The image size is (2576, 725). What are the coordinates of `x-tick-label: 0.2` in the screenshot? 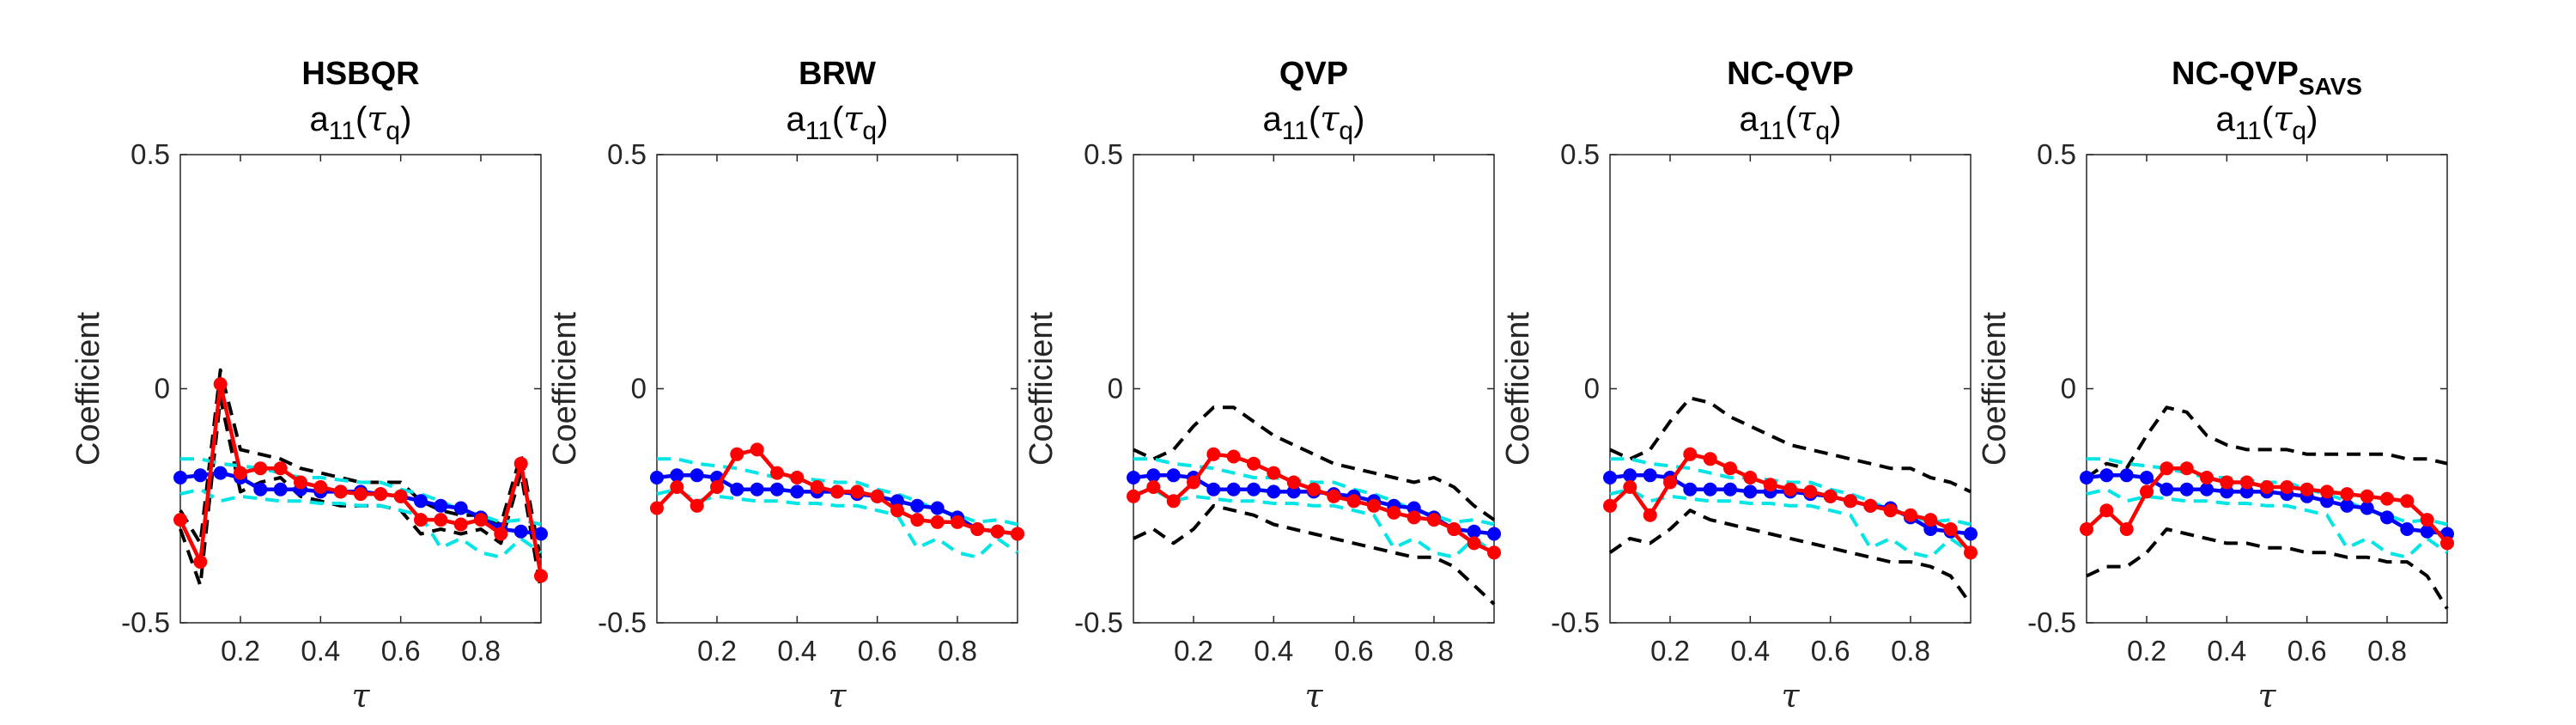 It's located at (240, 651).